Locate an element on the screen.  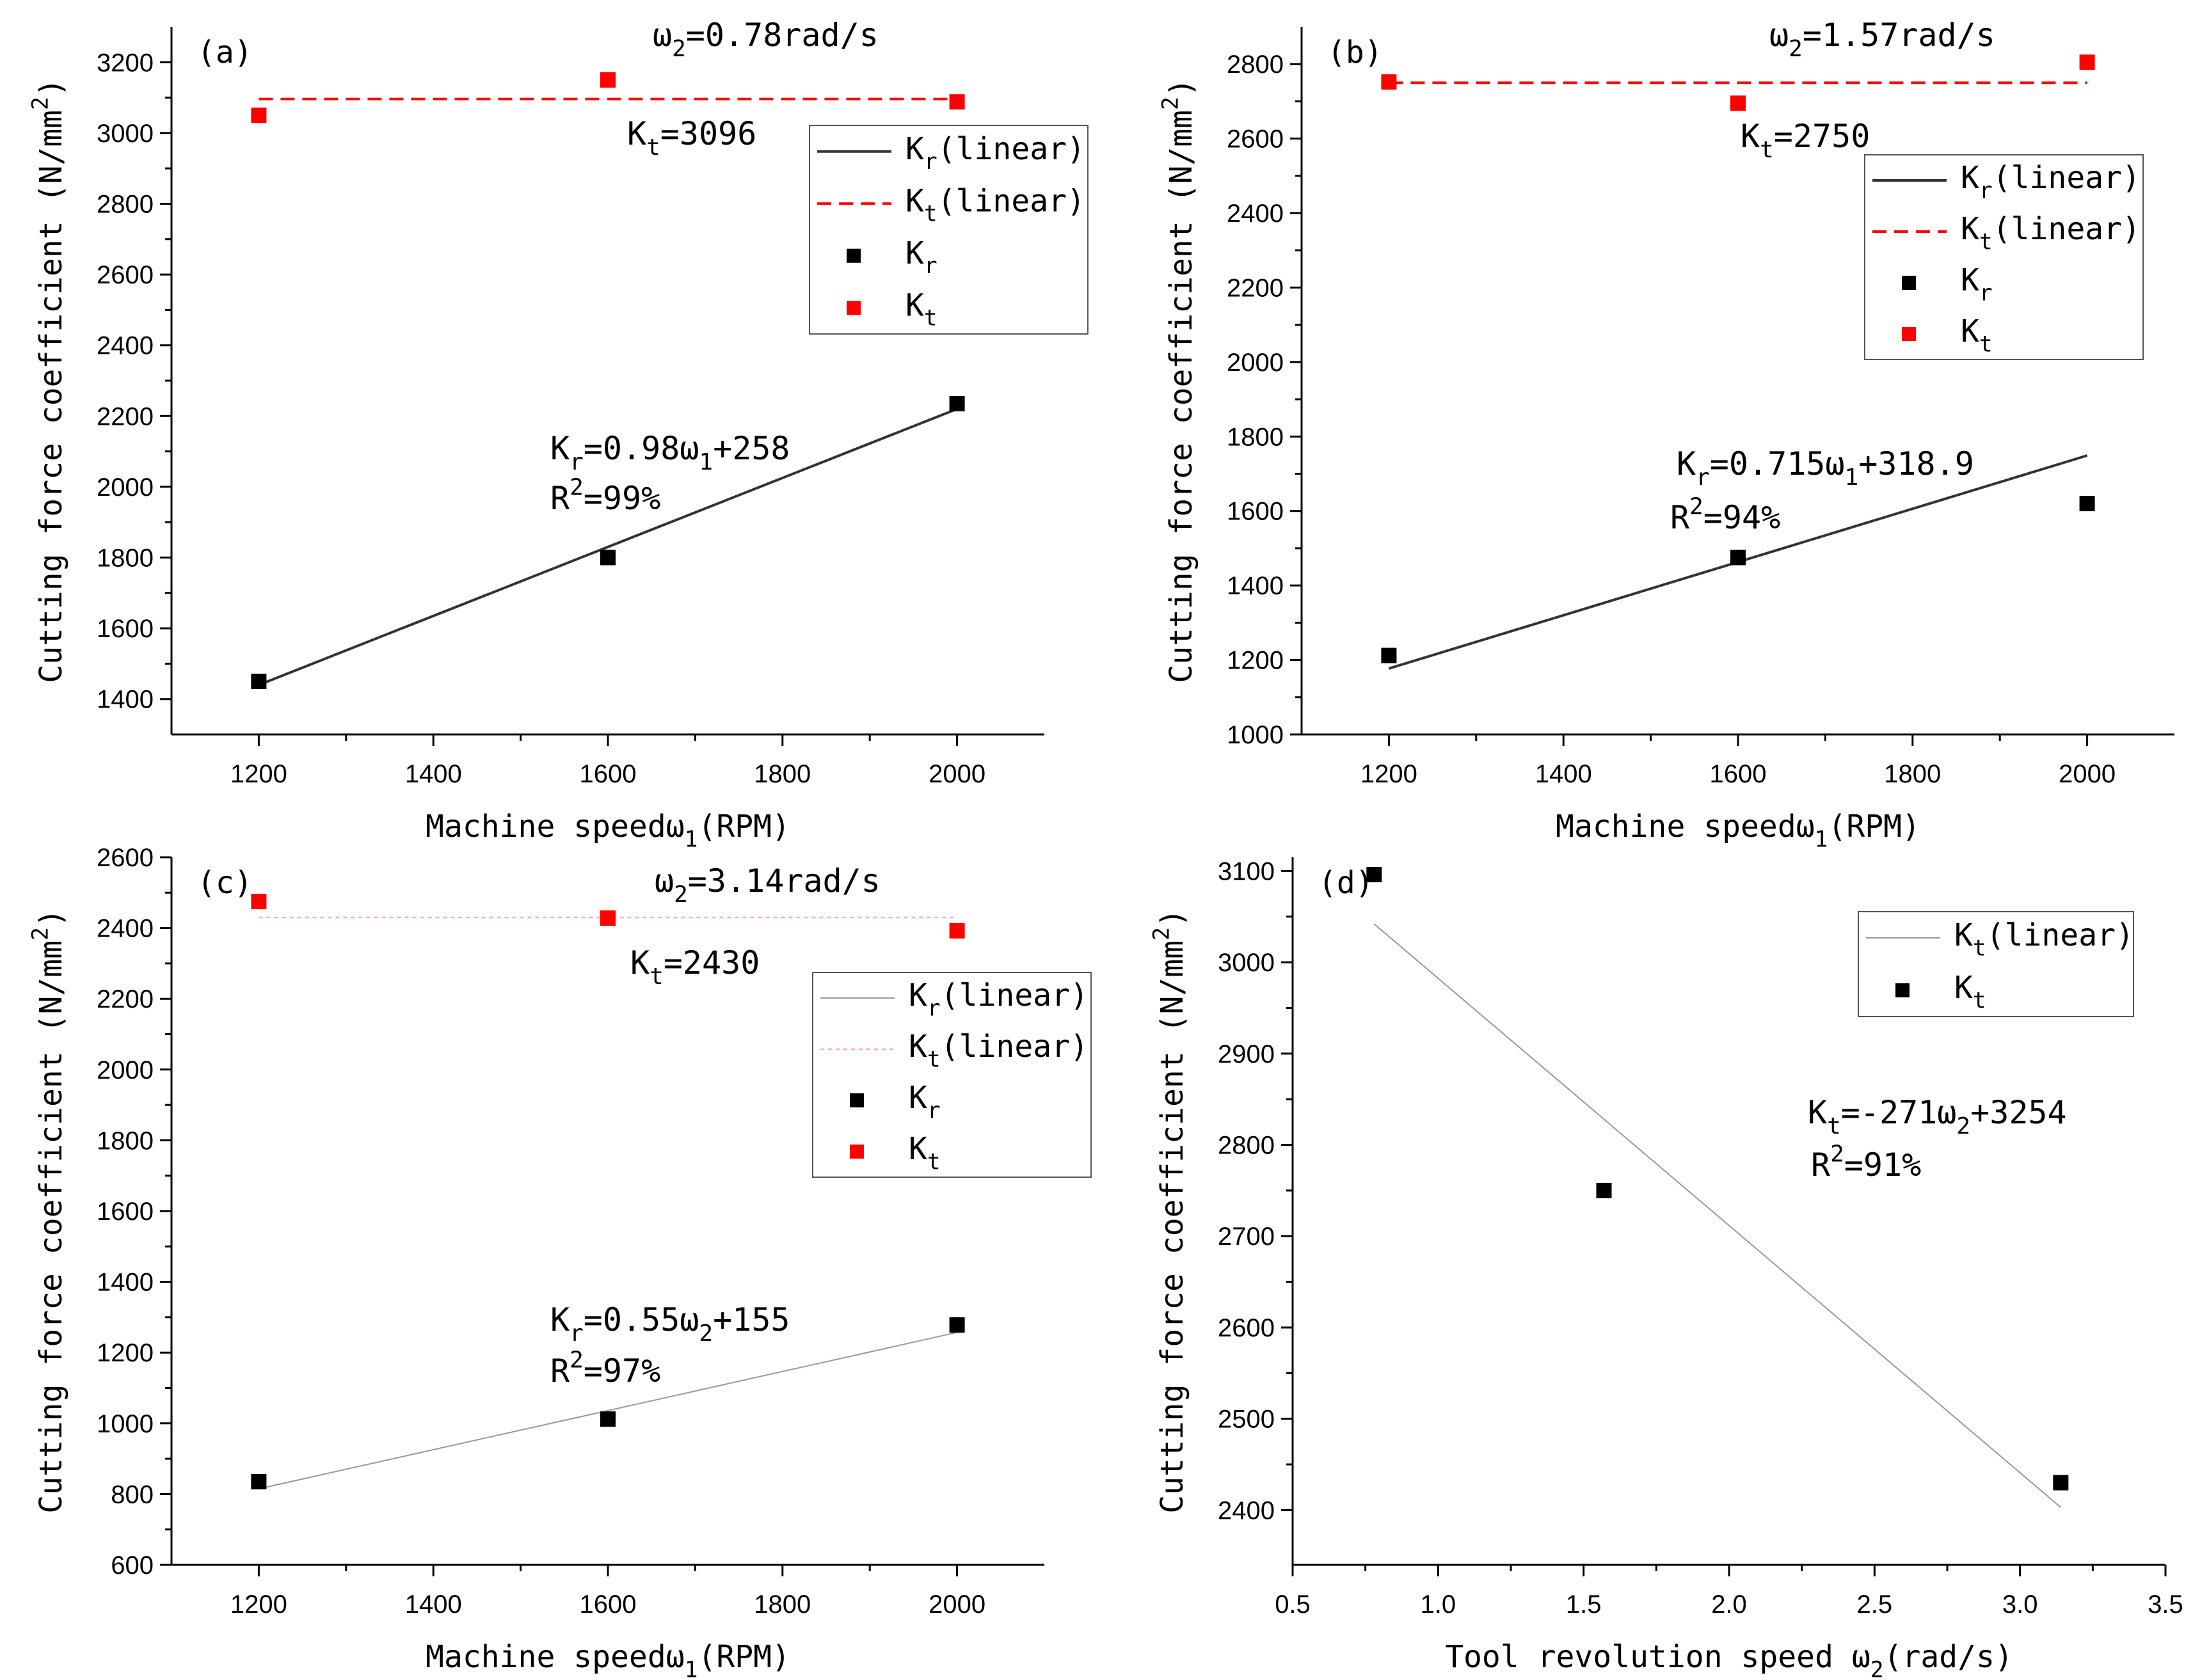
annotation-kt-value: Kt=2750 is located at coordinates (1805, 140).